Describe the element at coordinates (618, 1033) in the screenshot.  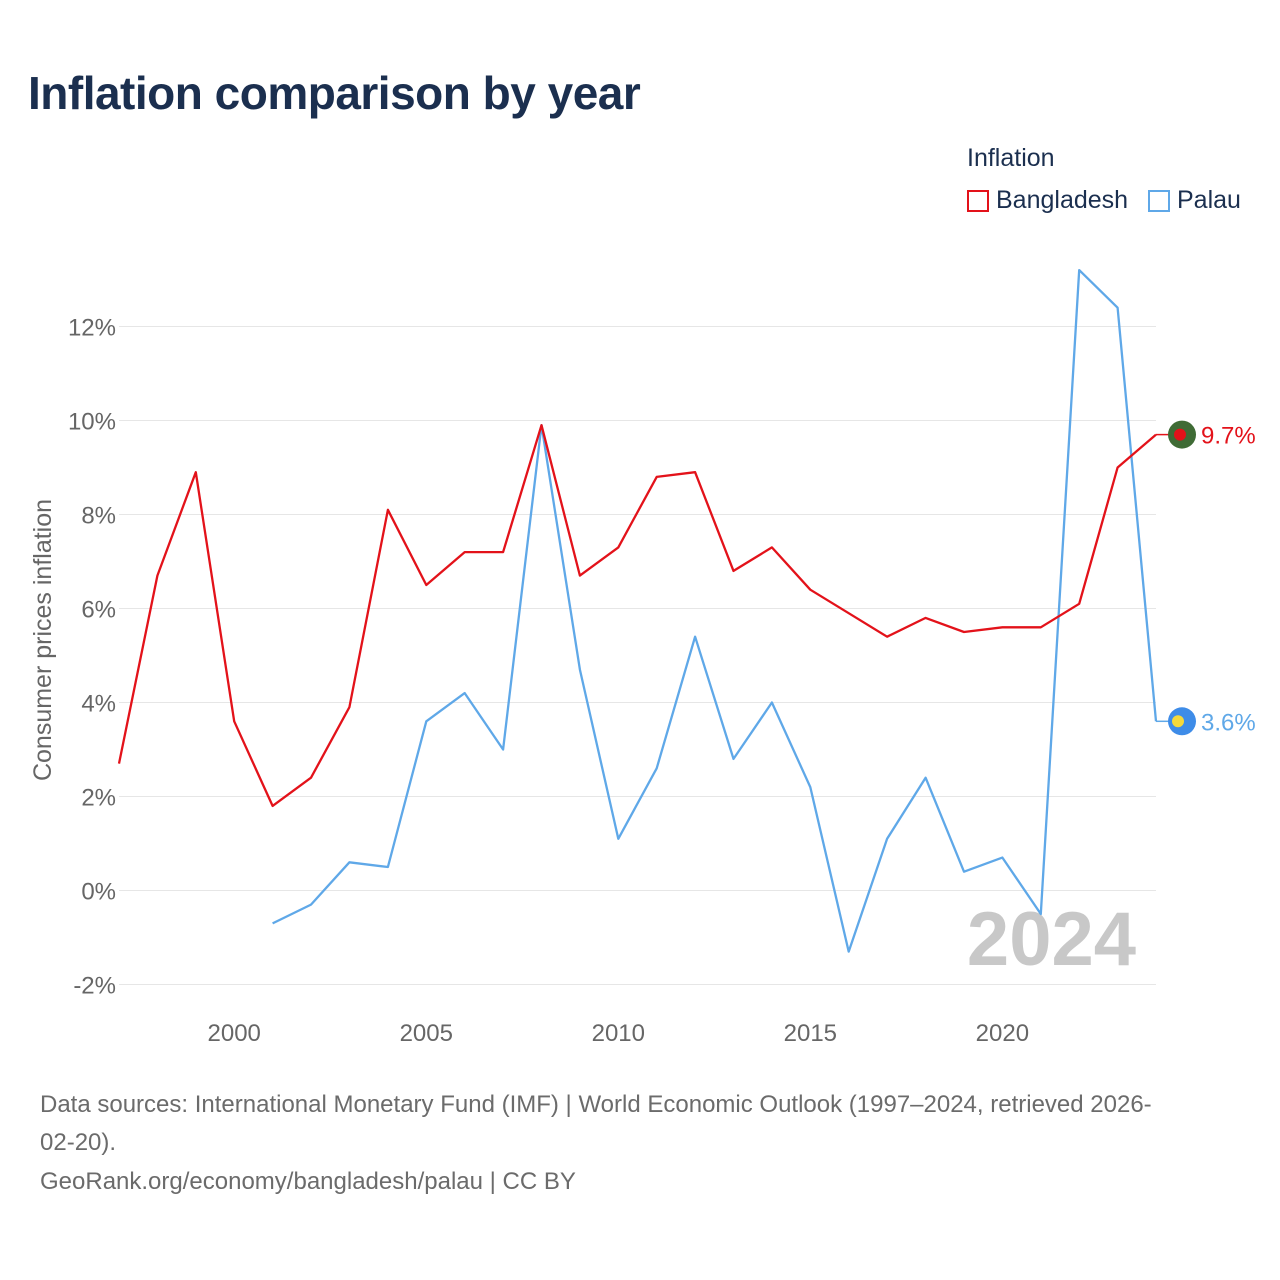
I see `x-tick-label: 2010` at that location.